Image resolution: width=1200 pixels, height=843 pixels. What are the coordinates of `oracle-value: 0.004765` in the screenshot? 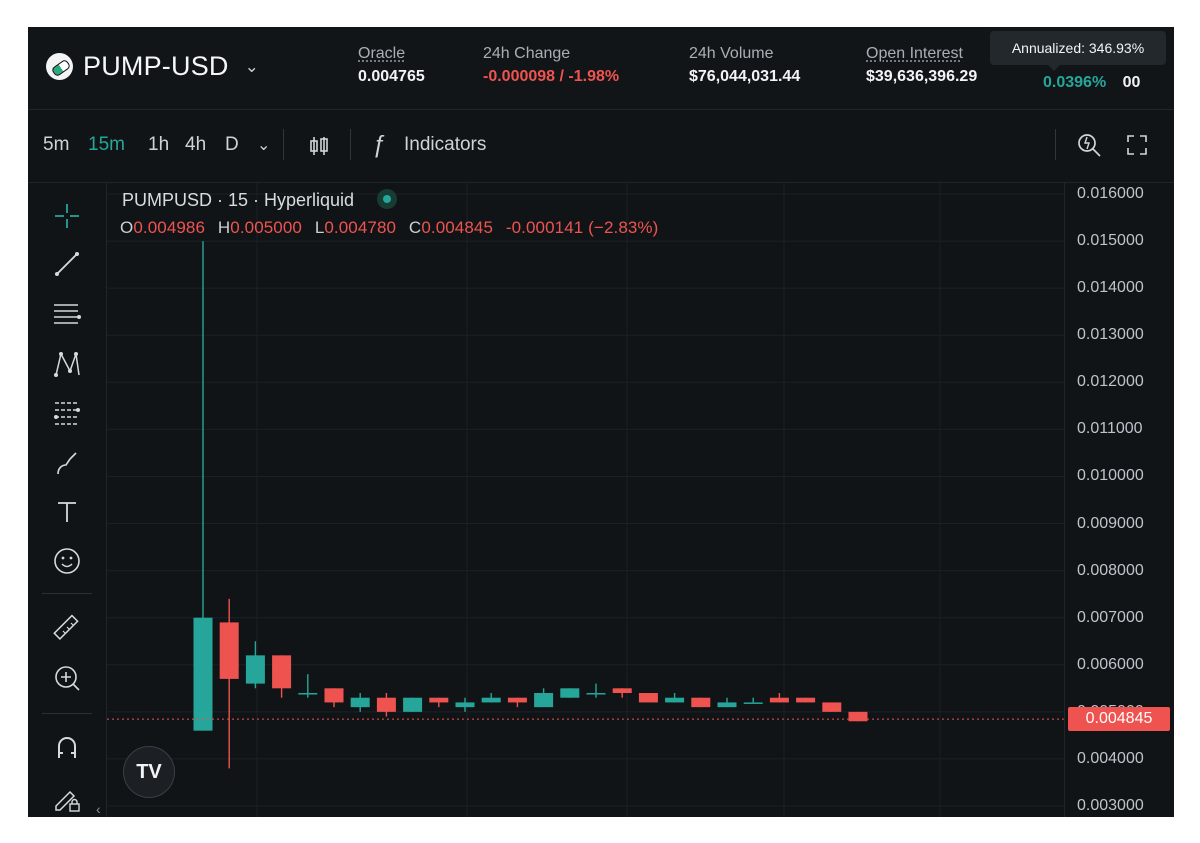 It's located at (391, 76).